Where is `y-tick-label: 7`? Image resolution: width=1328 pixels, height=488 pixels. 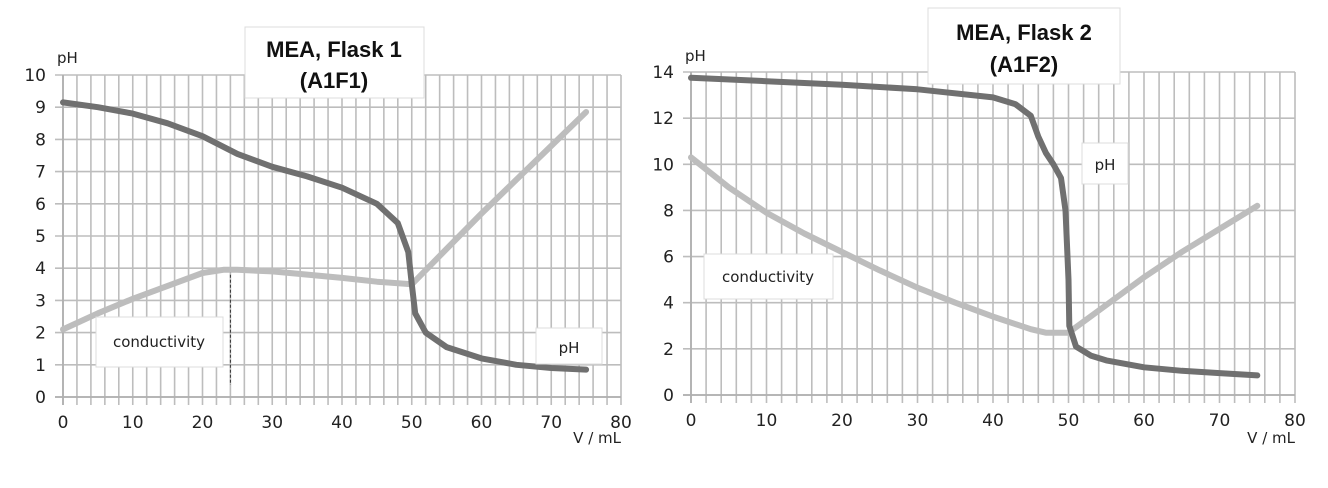
y-tick-label: 7 is located at coordinates (40, 173).